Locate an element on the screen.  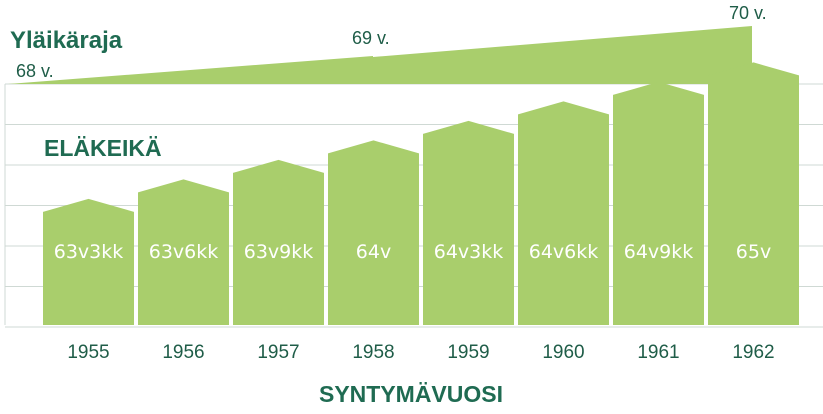
x-tick-label: 1956 is located at coordinates (183, 352).